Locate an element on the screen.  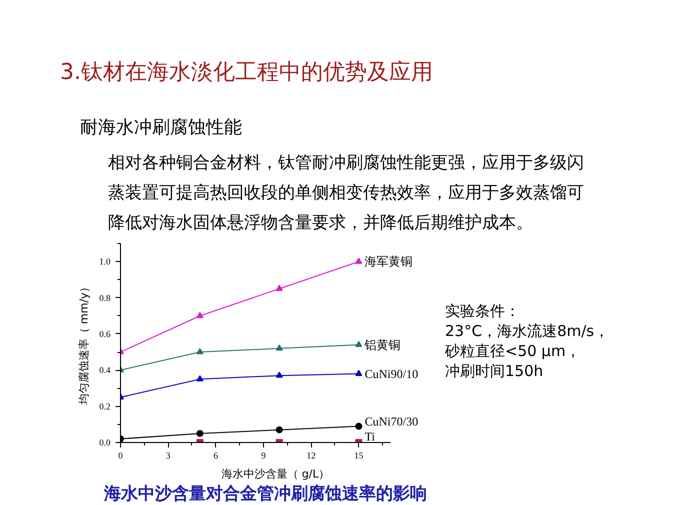
text: 海水中沙含量对合金管冲刷腐蚀速率的影响 is located at coordinates (265, 494).